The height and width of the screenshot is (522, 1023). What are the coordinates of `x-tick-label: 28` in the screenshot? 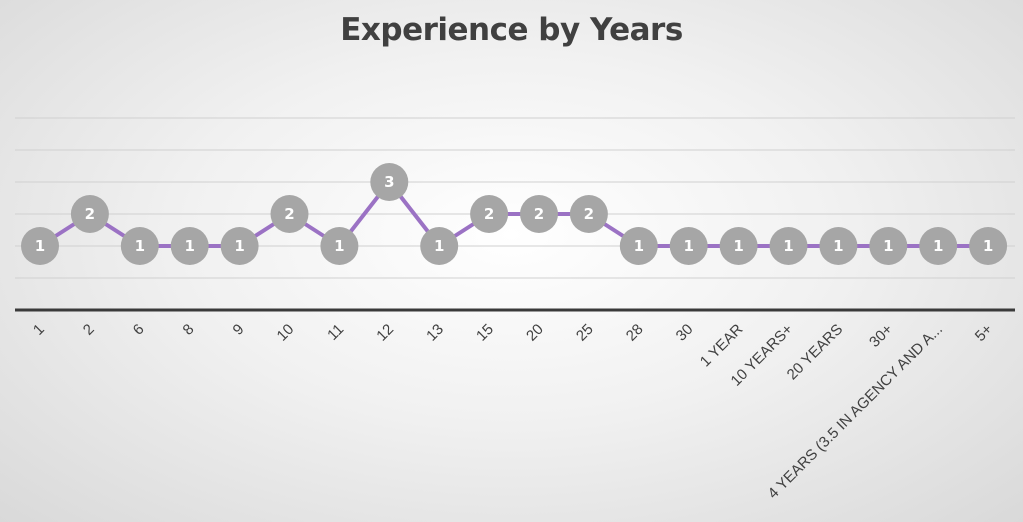 It's located at (635, 333).